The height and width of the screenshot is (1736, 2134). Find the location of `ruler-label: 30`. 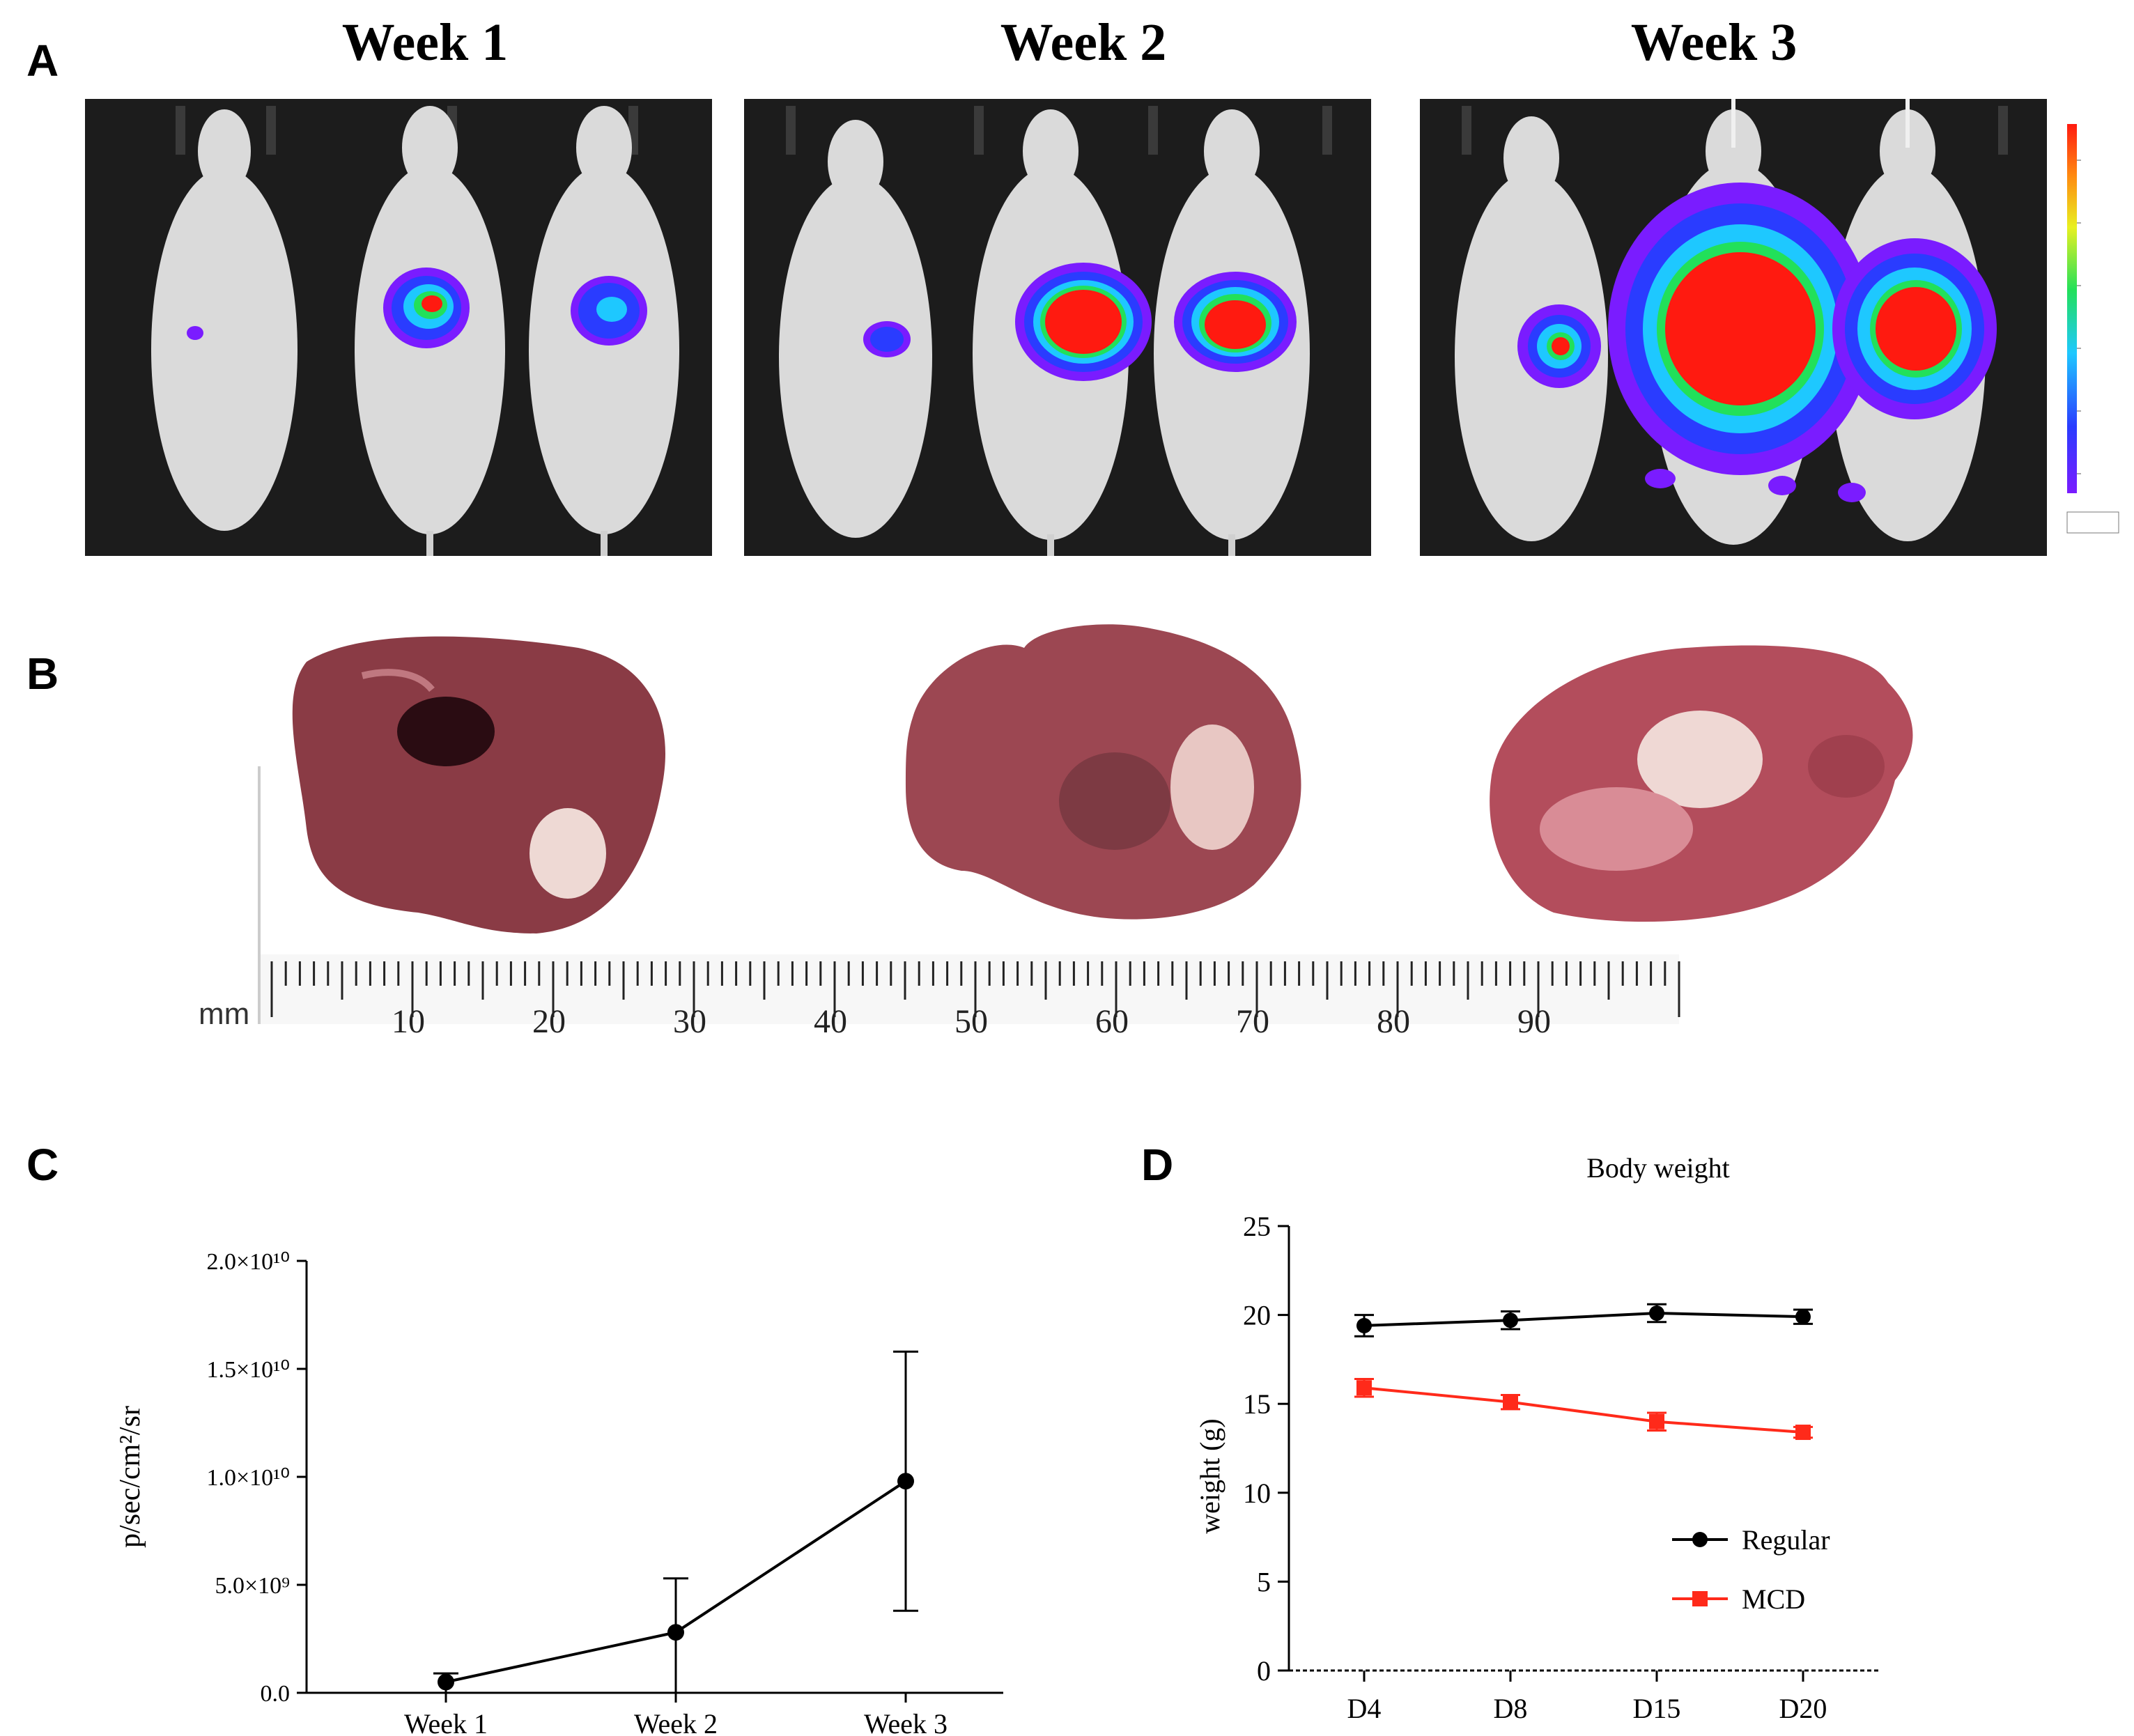

ruler-label: 30 is located at coordinates (689, 1022).